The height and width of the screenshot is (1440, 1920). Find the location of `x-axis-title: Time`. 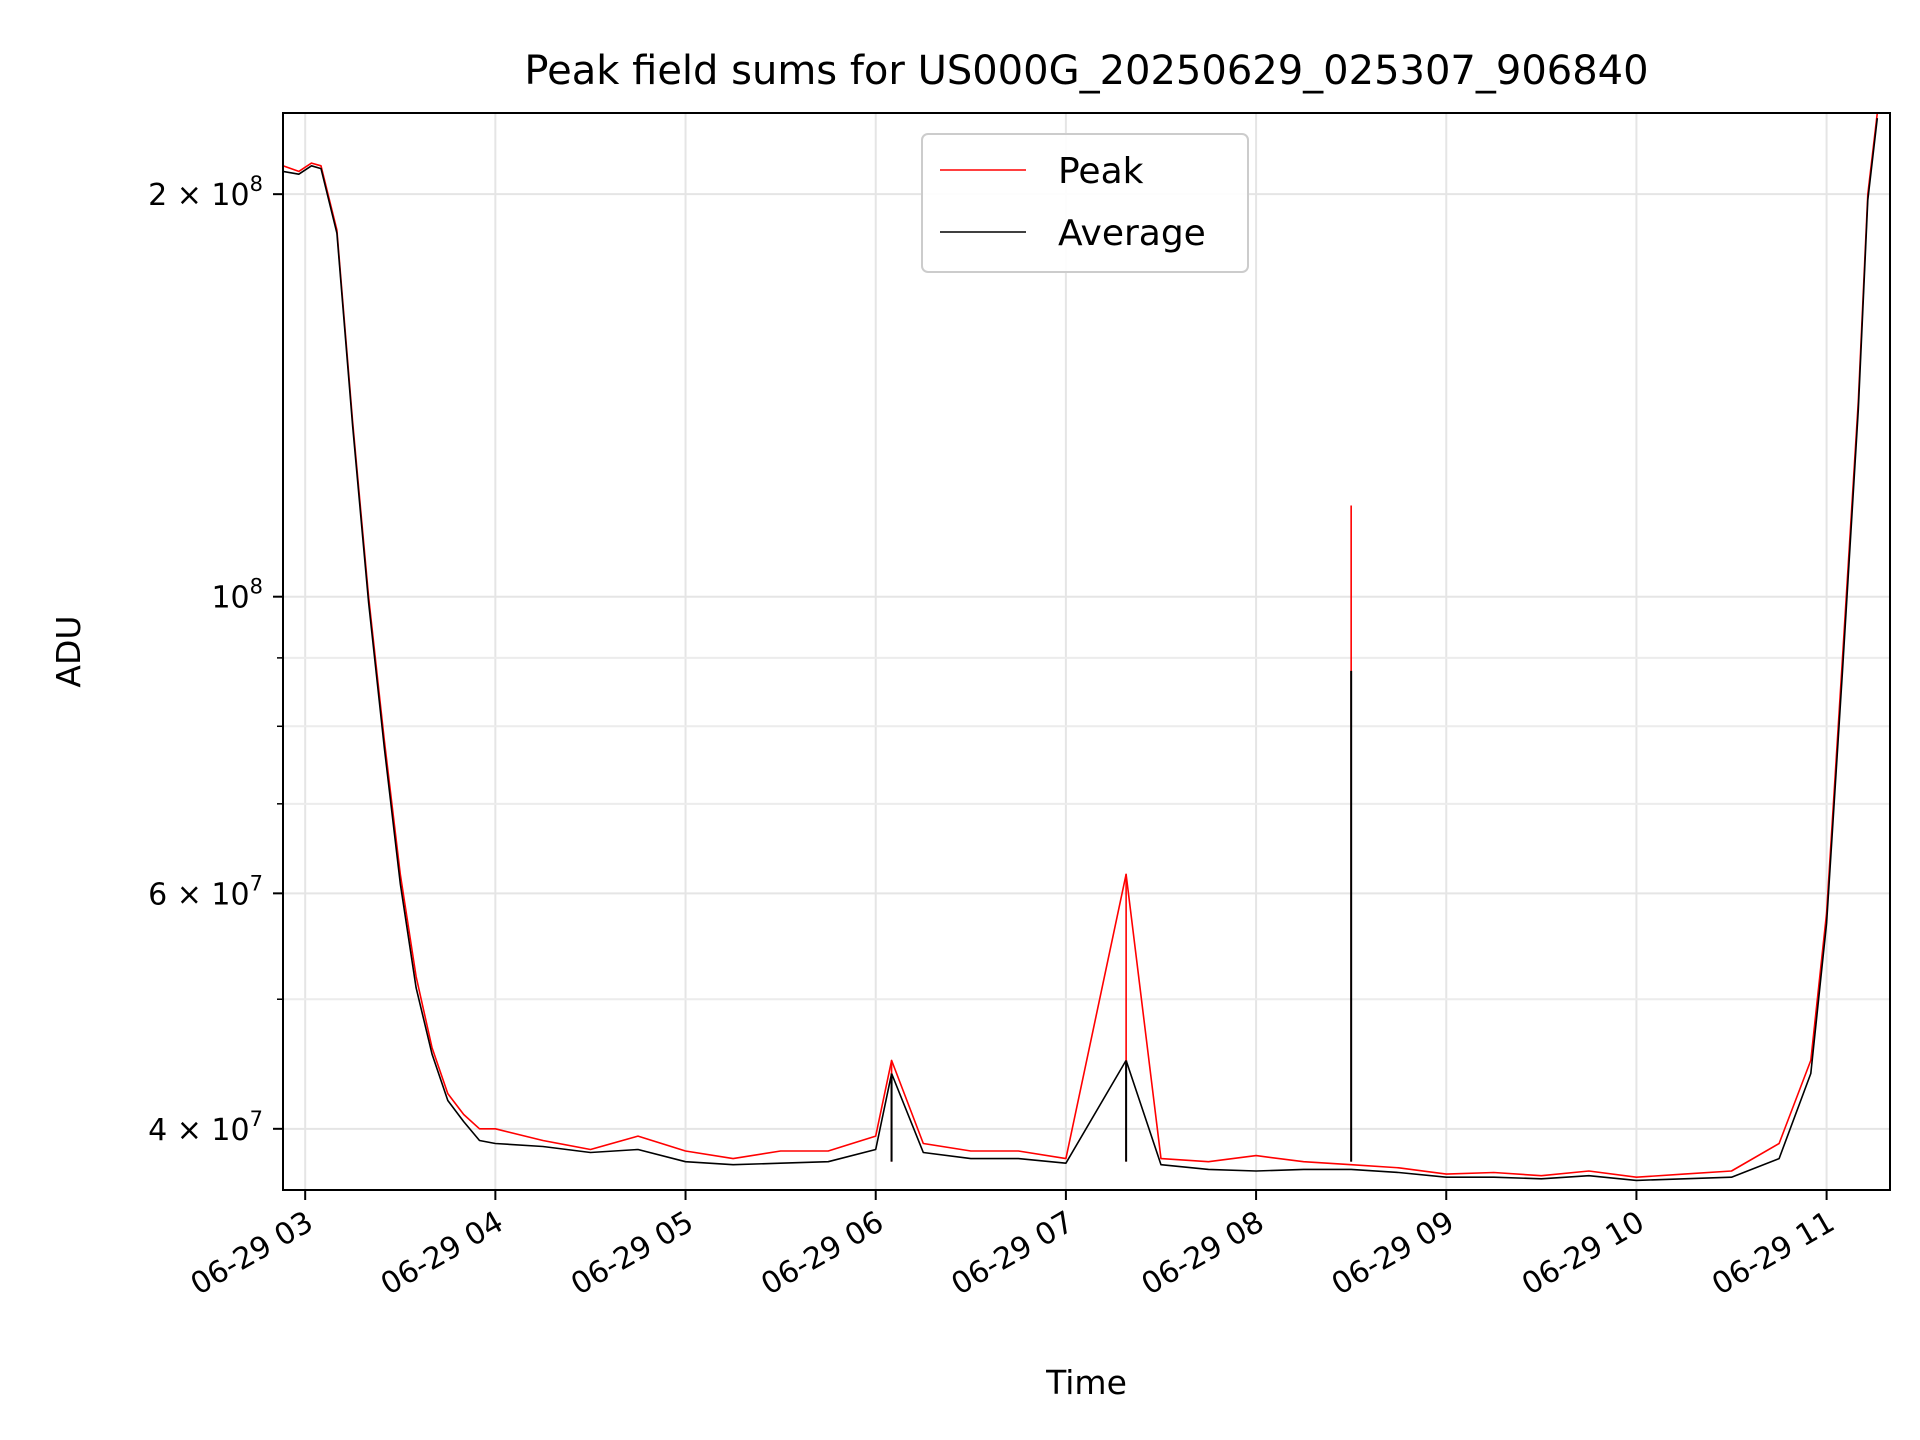

x-axis-title: Time is located at coordinates (1086, 1382).